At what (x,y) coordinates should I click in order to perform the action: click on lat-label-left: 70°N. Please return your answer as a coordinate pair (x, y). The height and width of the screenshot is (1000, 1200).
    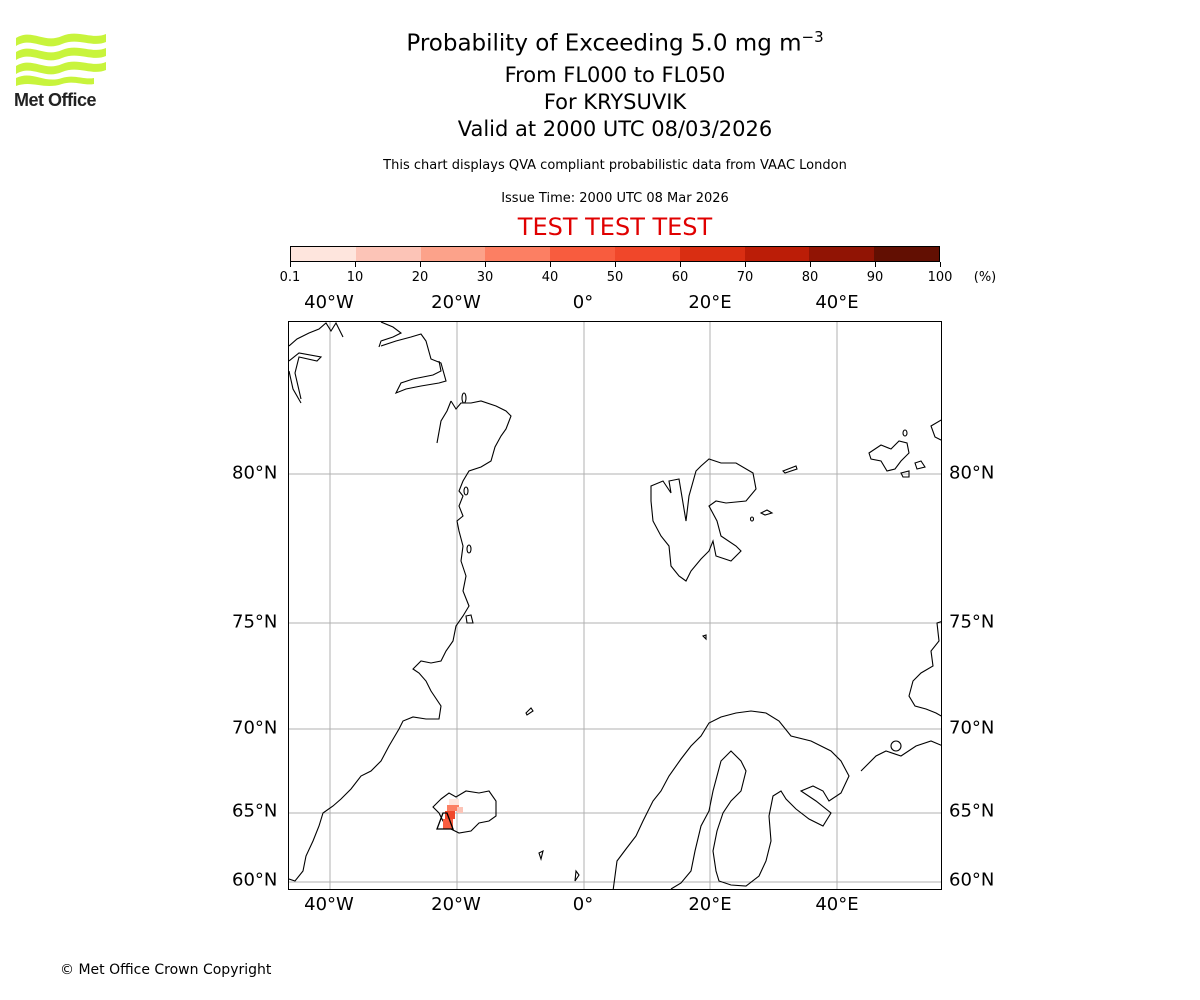
    Looking at the image, I should click on (255, 728).